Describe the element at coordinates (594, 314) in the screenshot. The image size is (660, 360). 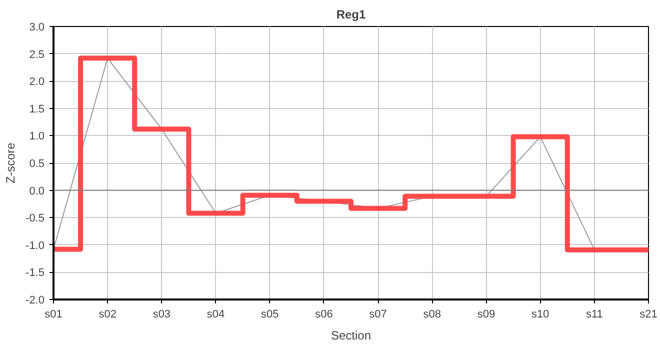
I see `x-tick-label: s11` at that location.